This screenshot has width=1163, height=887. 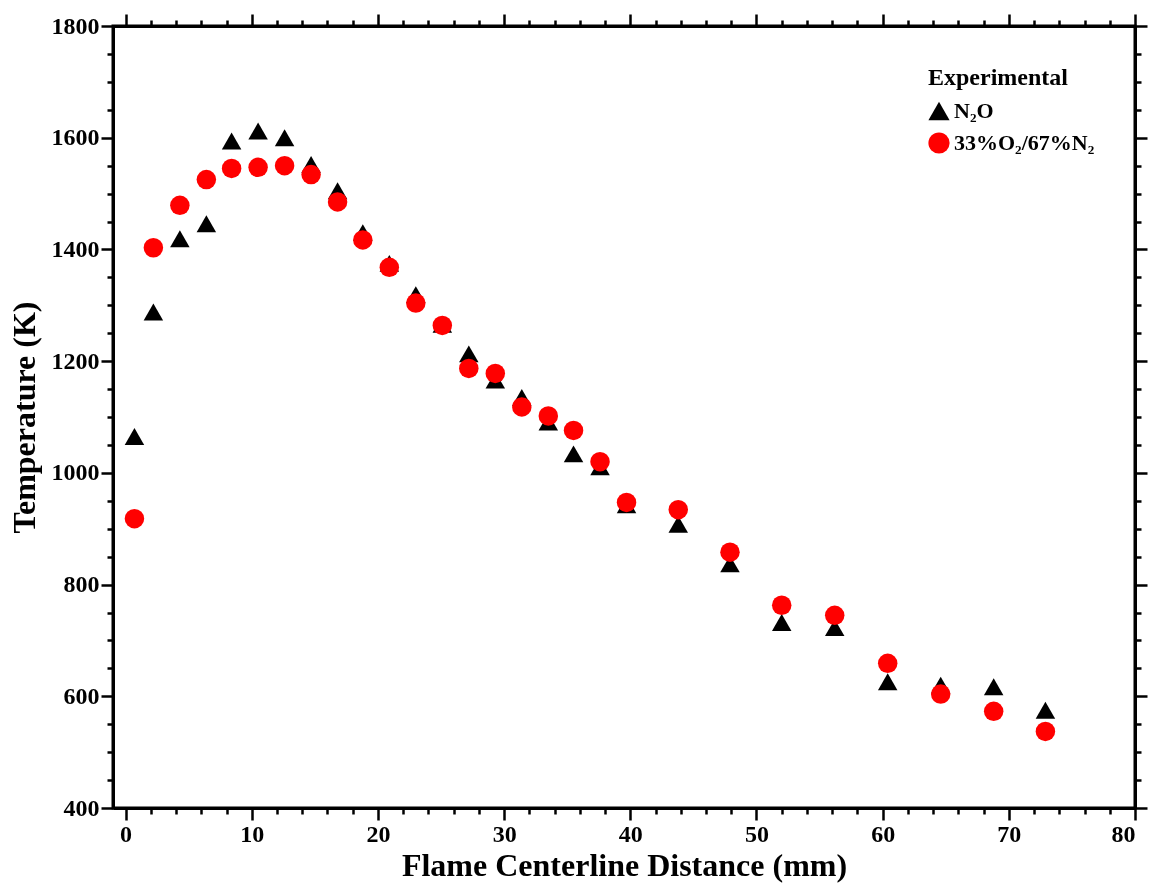 What do you see at coordinates (998, 77) in the screenshot?
I see `legend-title: Experimental` at bounding box center [998, 77].